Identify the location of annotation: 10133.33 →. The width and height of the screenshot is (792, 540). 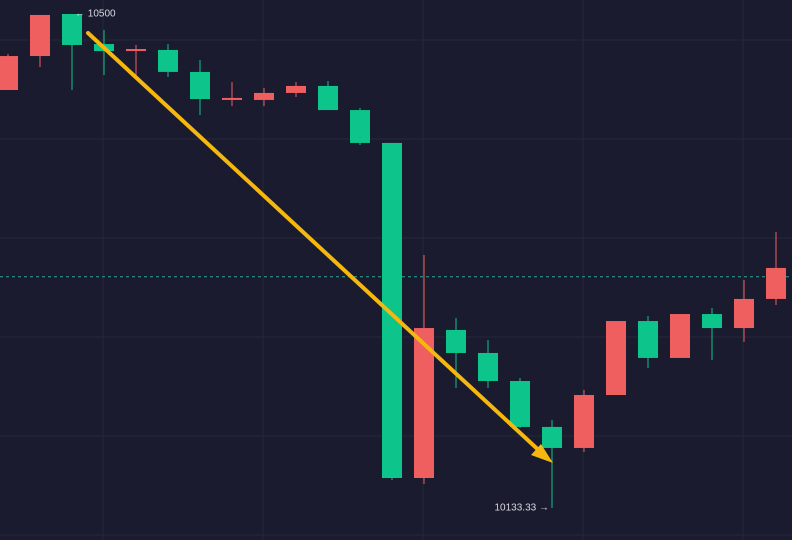
(522, 508).